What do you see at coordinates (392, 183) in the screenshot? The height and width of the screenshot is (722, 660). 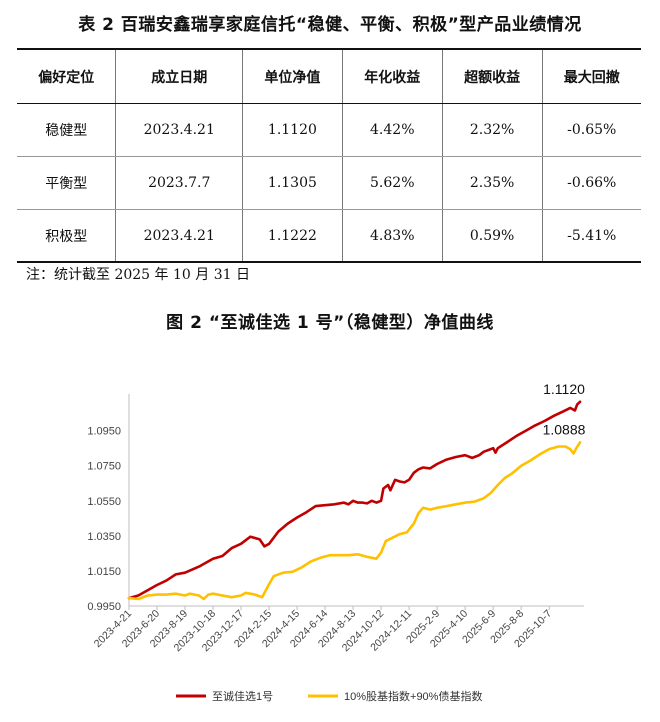 I see `table-cell: 5.62%` at bounding box center [392, 183].